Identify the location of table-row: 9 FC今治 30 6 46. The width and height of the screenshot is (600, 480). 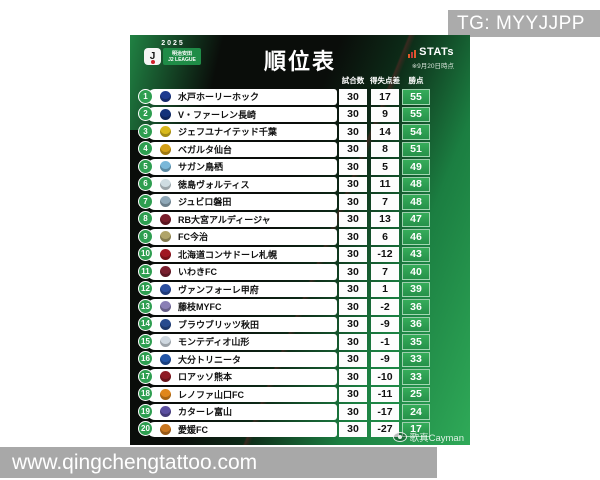
(300, 236).